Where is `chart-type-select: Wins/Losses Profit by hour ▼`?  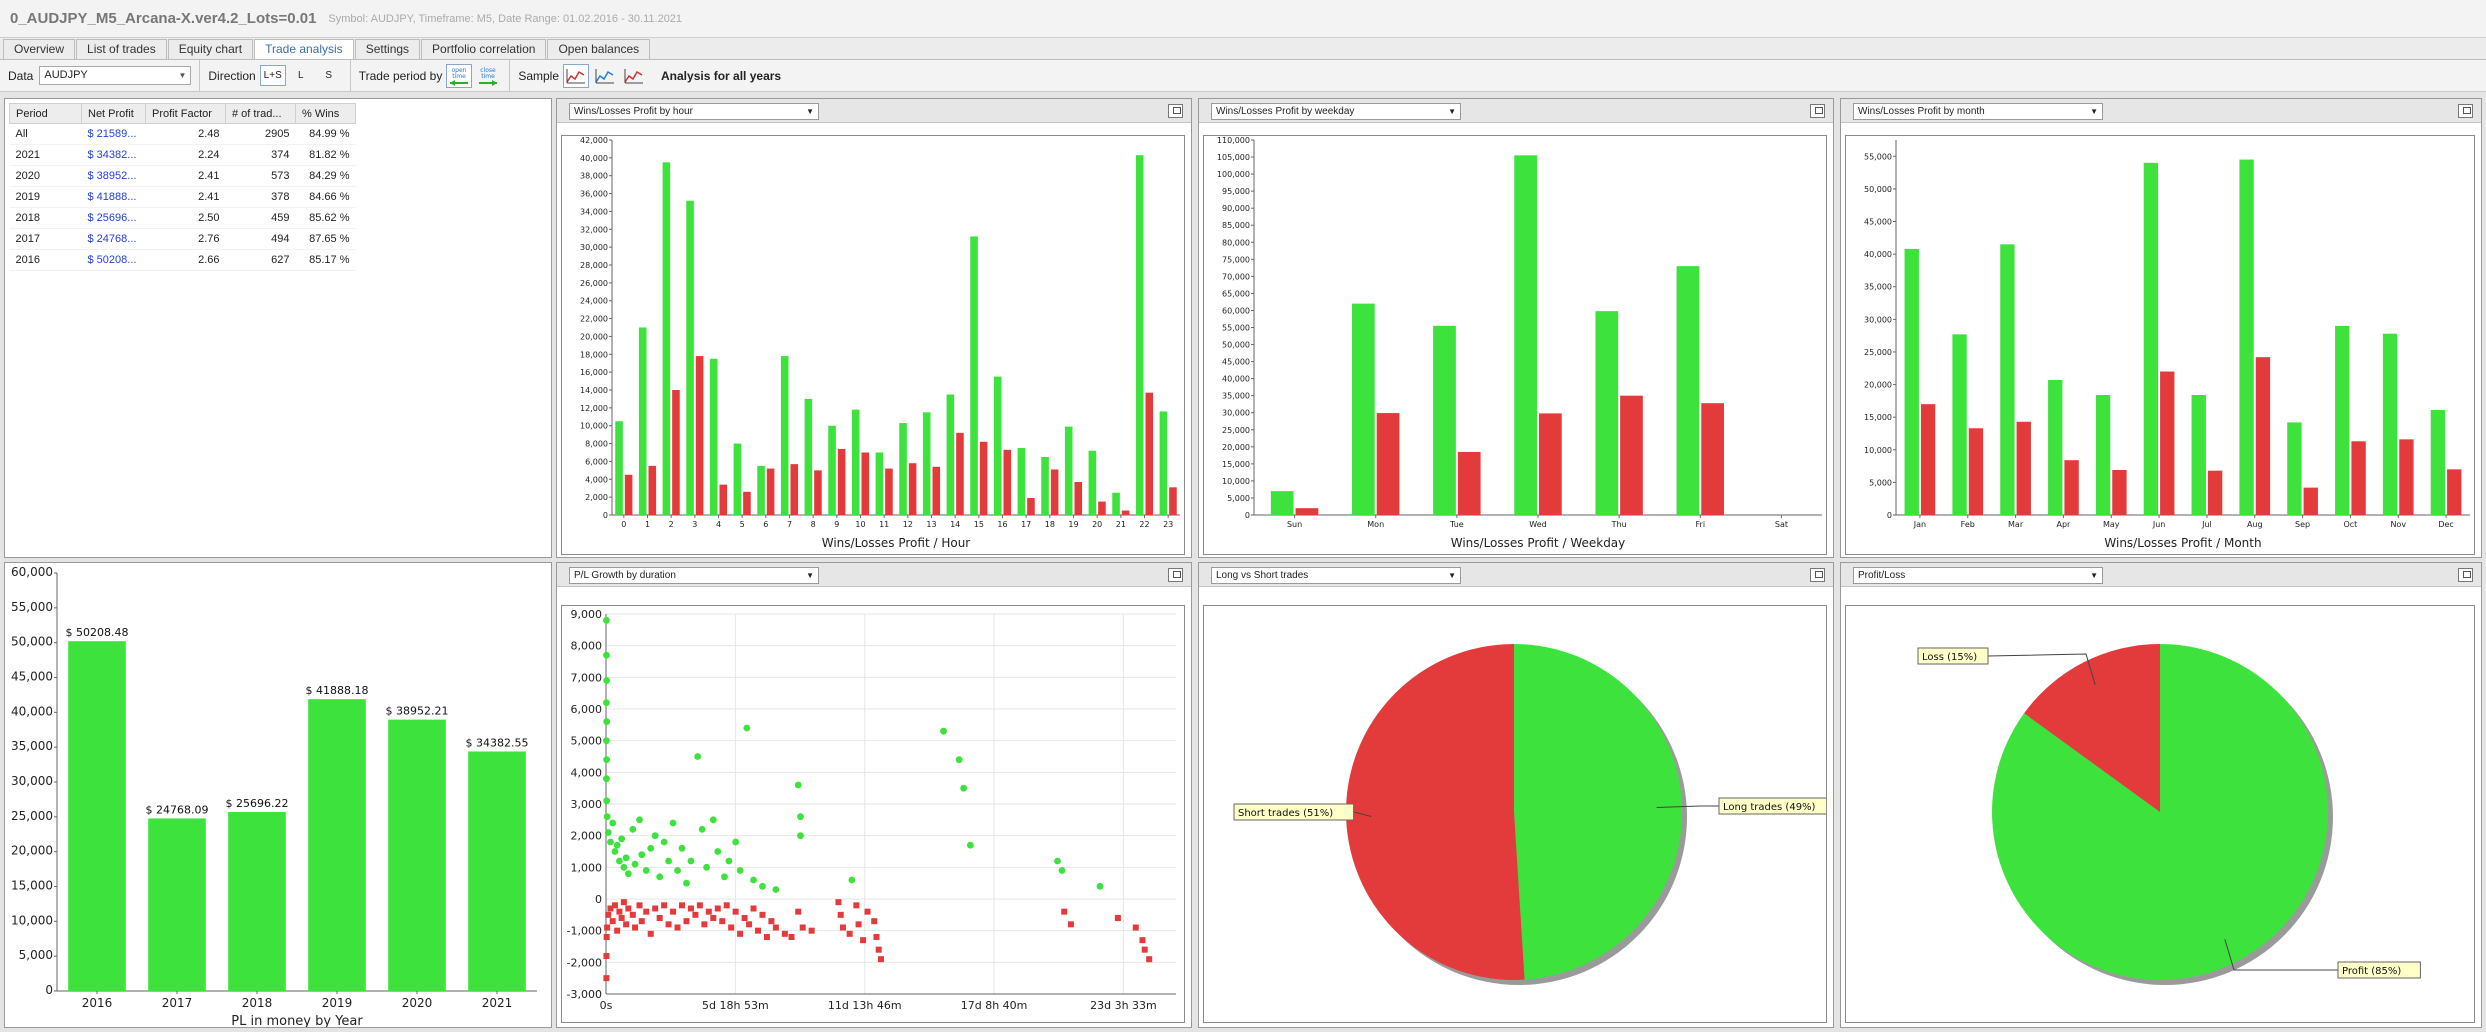 chart-type-select: Wins/Losses Profit by hour ▼ is located at coordinates (694, 111).